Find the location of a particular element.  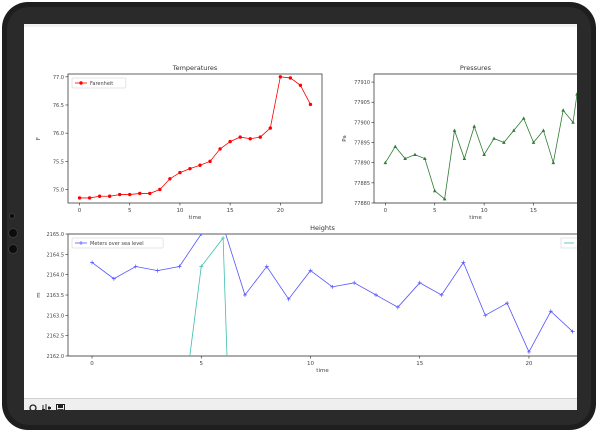

legend-label: Meters over sea level is located at coordinates (117, 244).